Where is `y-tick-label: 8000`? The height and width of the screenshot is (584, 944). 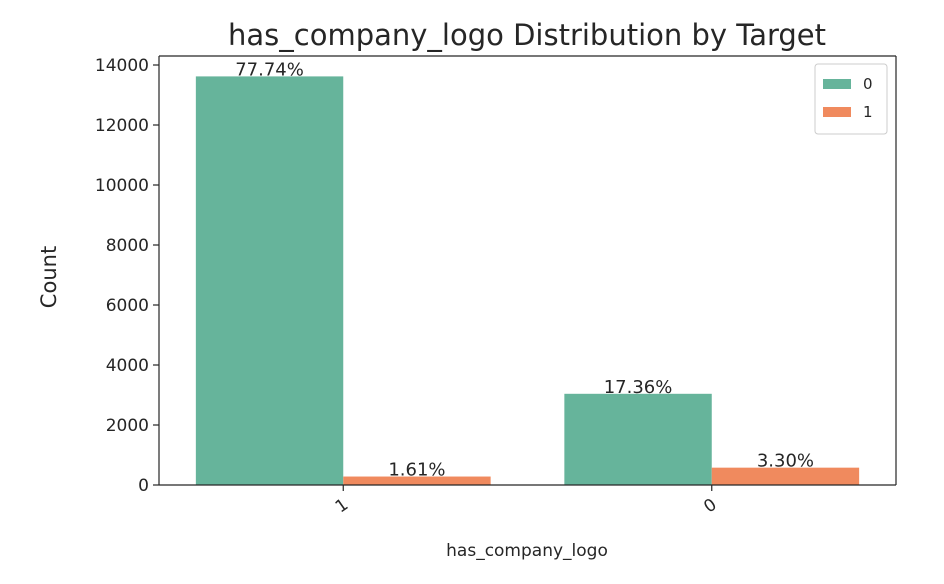
y-tick-label: 8000 is located at coordinates (127, 246).